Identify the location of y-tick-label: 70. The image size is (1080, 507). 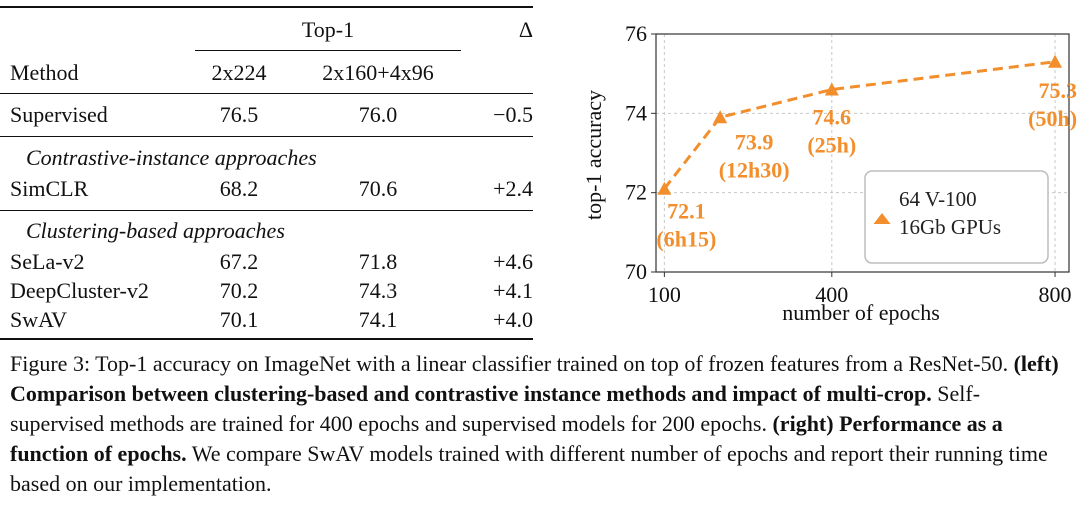
(636, 271).